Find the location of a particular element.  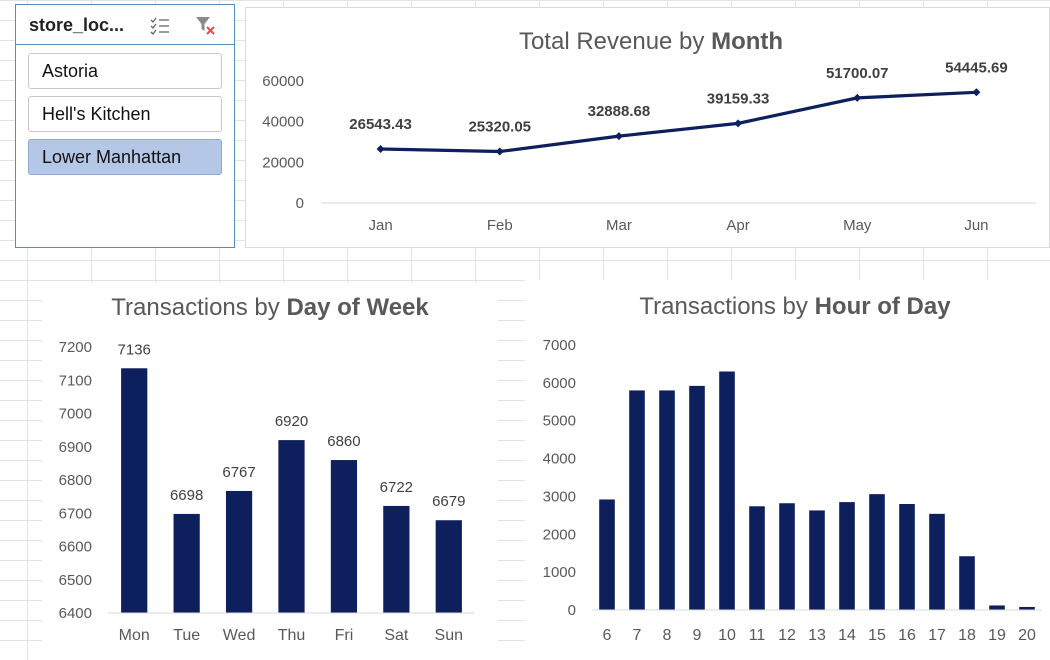

y-tick-label: 60000 is located at coordinates (283, 81).